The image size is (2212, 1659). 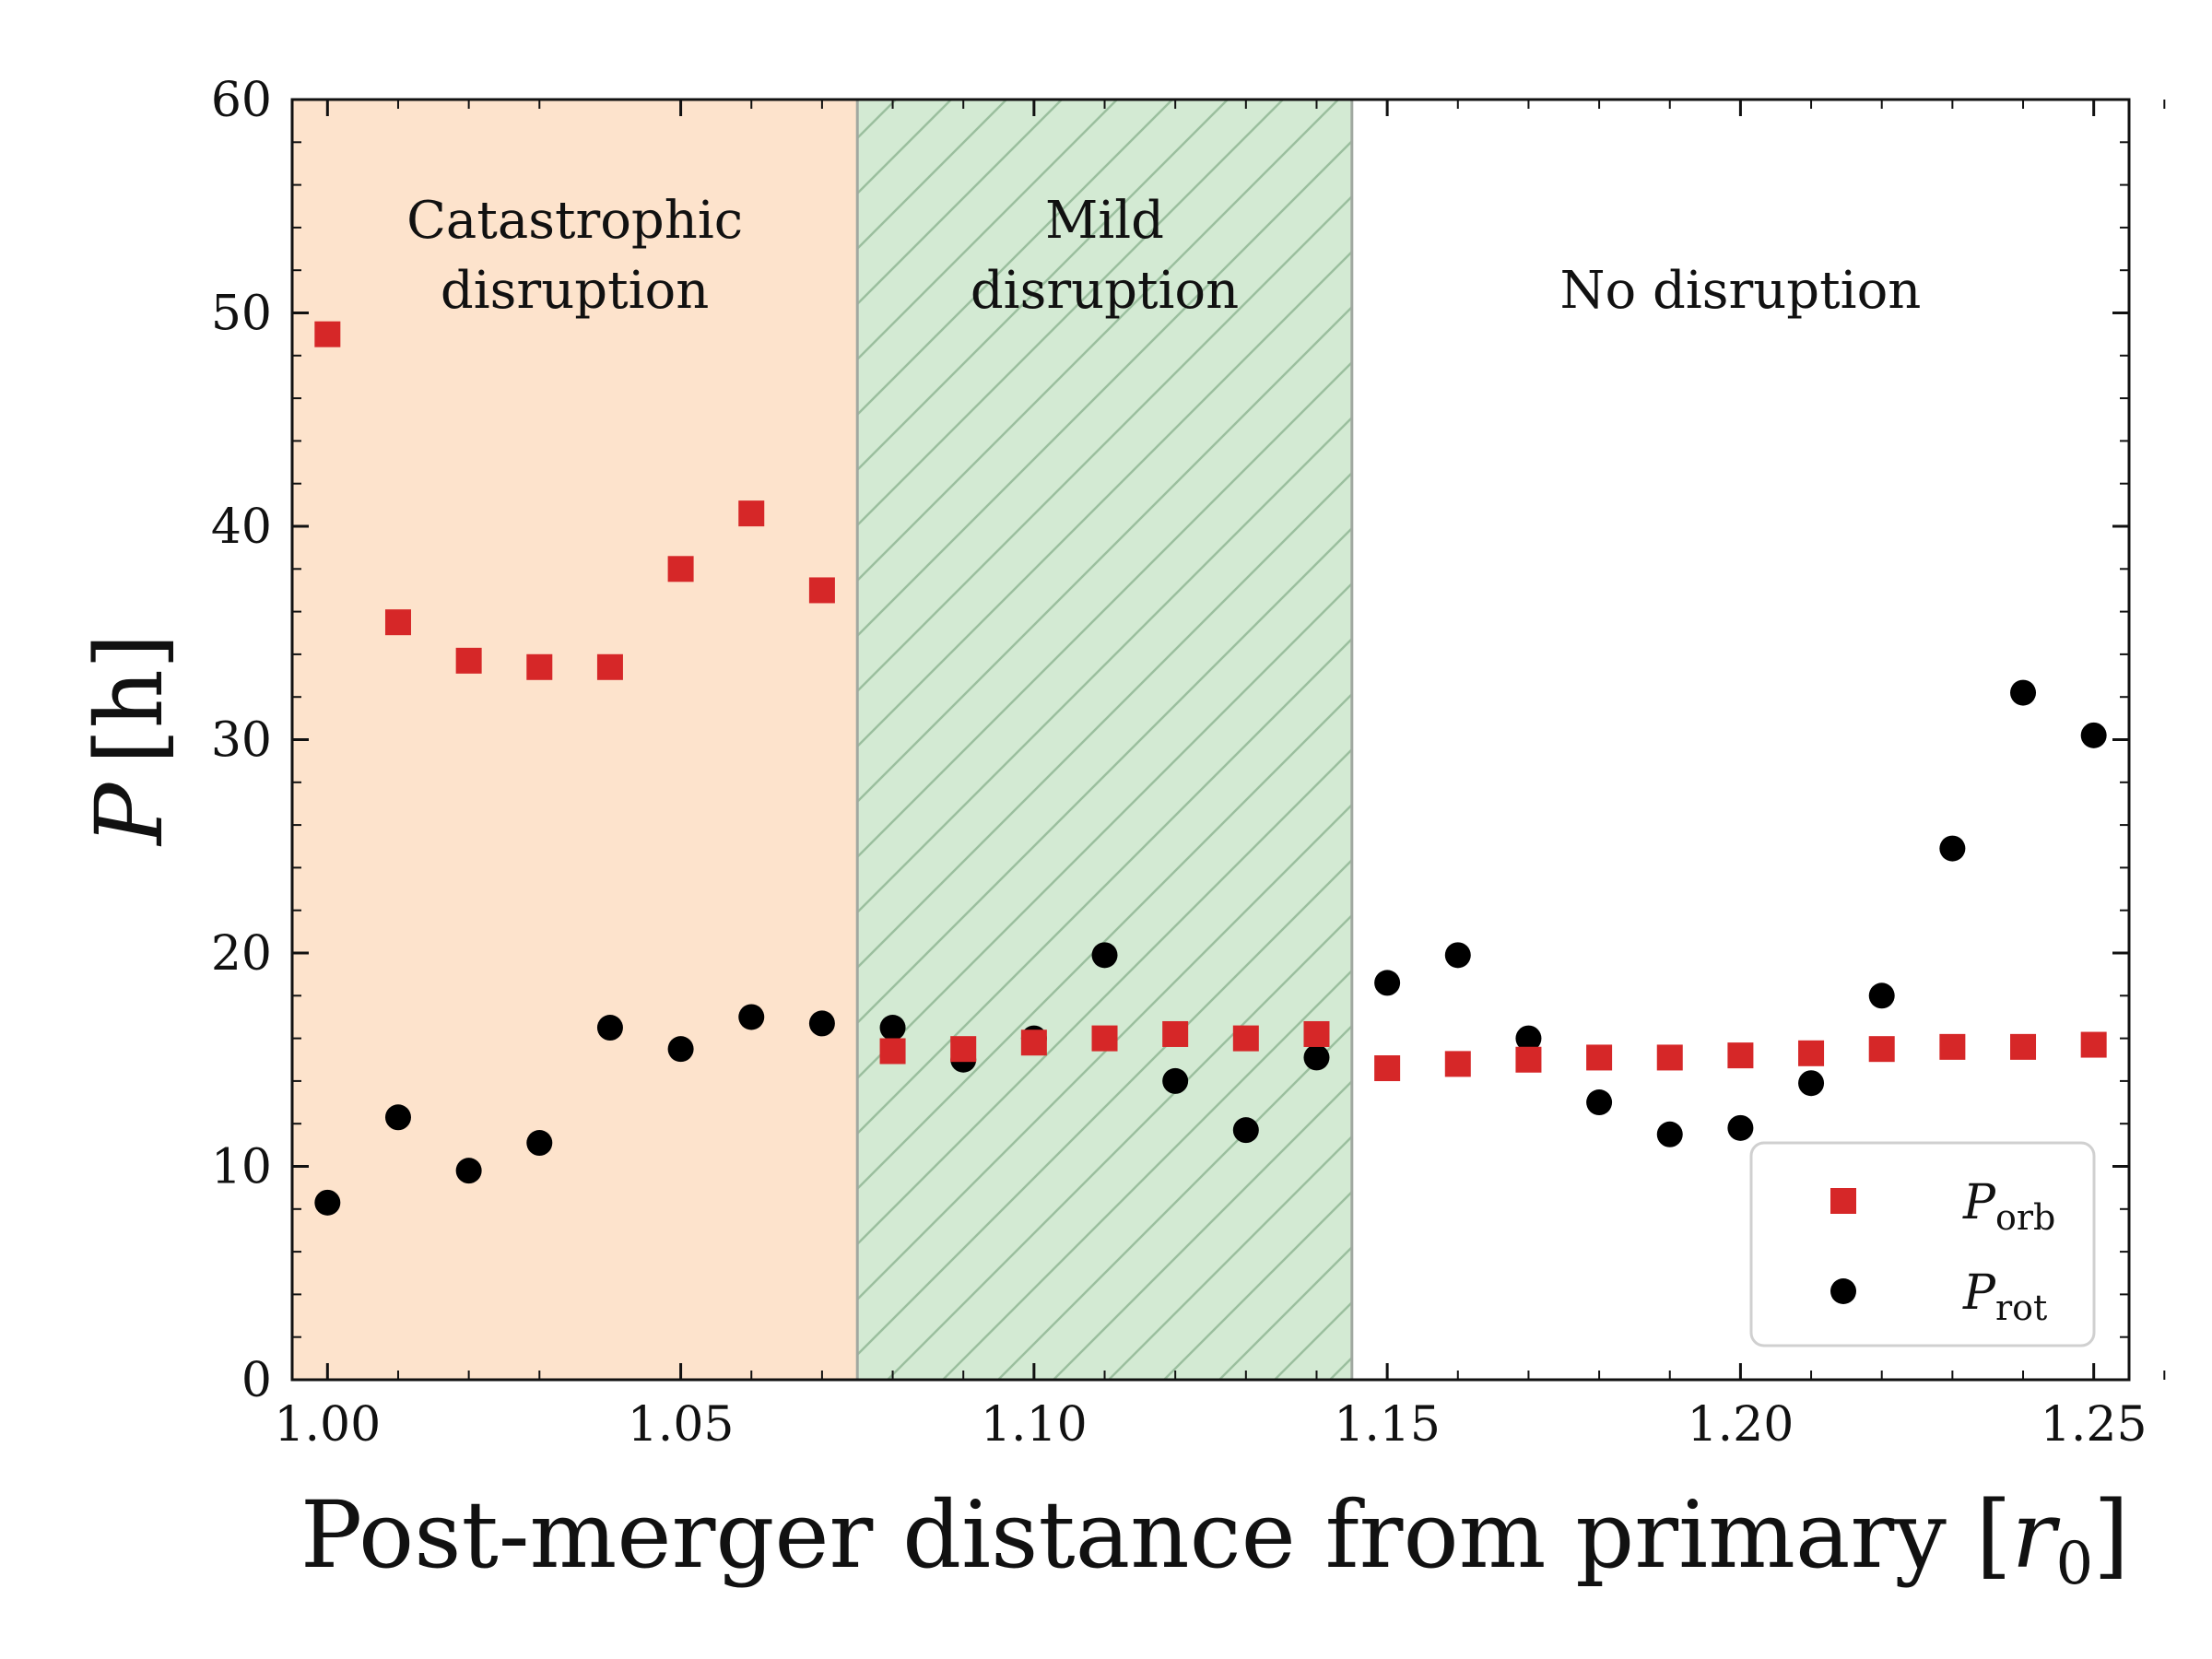 What do you see at coordinates (241, 527) in the screenshot?
I see `y-tick-label: 40` at bounding box center [241, 527].